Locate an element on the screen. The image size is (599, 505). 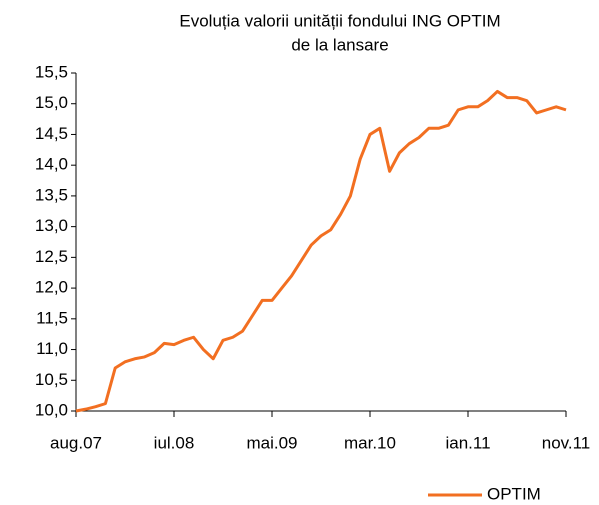
y-tick-label: 15,5 is located at coordinates (51, 71).